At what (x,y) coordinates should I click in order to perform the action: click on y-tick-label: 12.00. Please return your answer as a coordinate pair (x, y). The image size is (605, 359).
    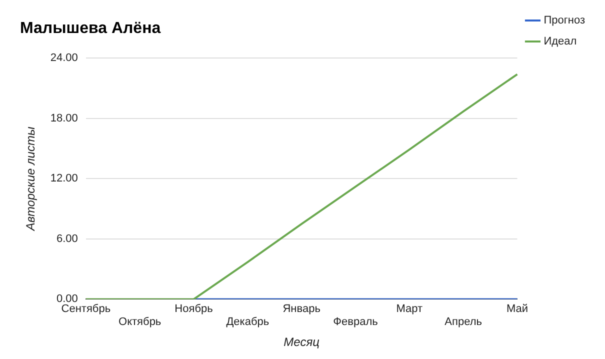
    Looking at the image, I should click on (64, 178).